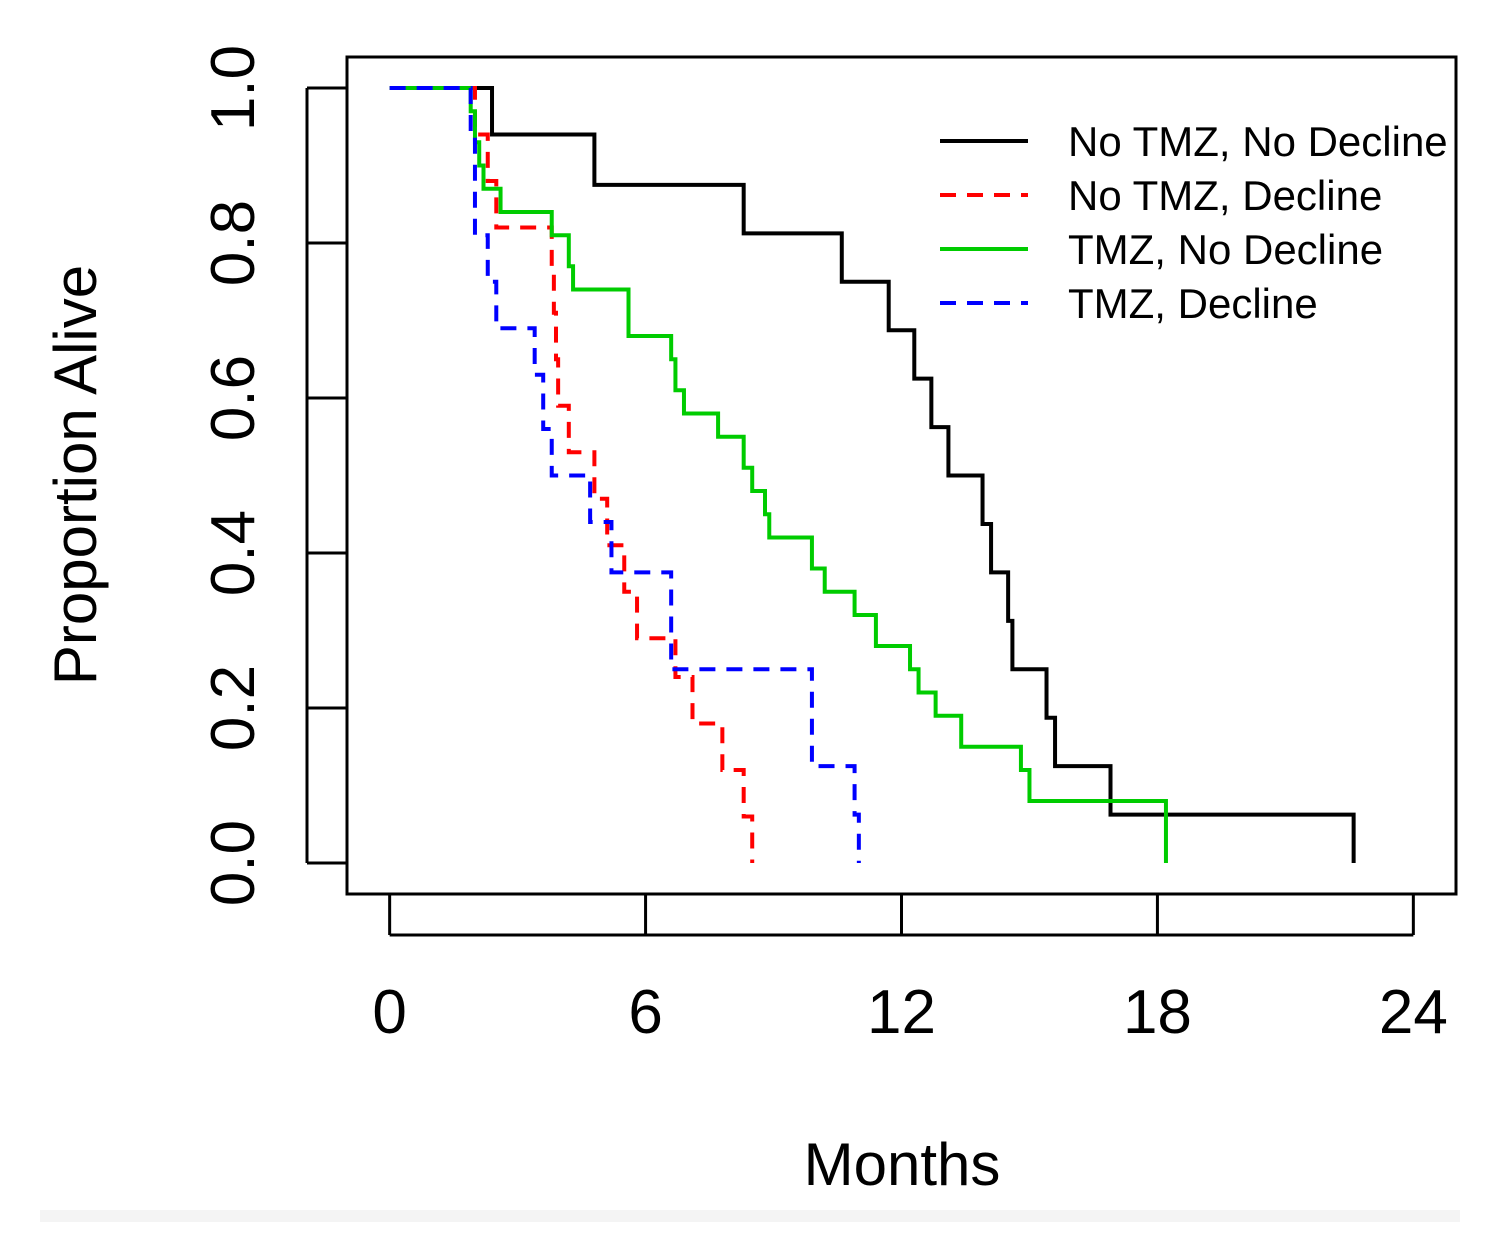  Describe the element at coordinates (902, 1164) in the screenshot. I see `x-axis-label: Months` at that location.